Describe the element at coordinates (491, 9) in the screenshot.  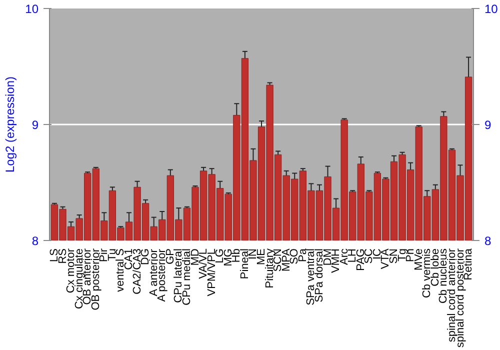
I see `y2-tick-label: 10` at that location.